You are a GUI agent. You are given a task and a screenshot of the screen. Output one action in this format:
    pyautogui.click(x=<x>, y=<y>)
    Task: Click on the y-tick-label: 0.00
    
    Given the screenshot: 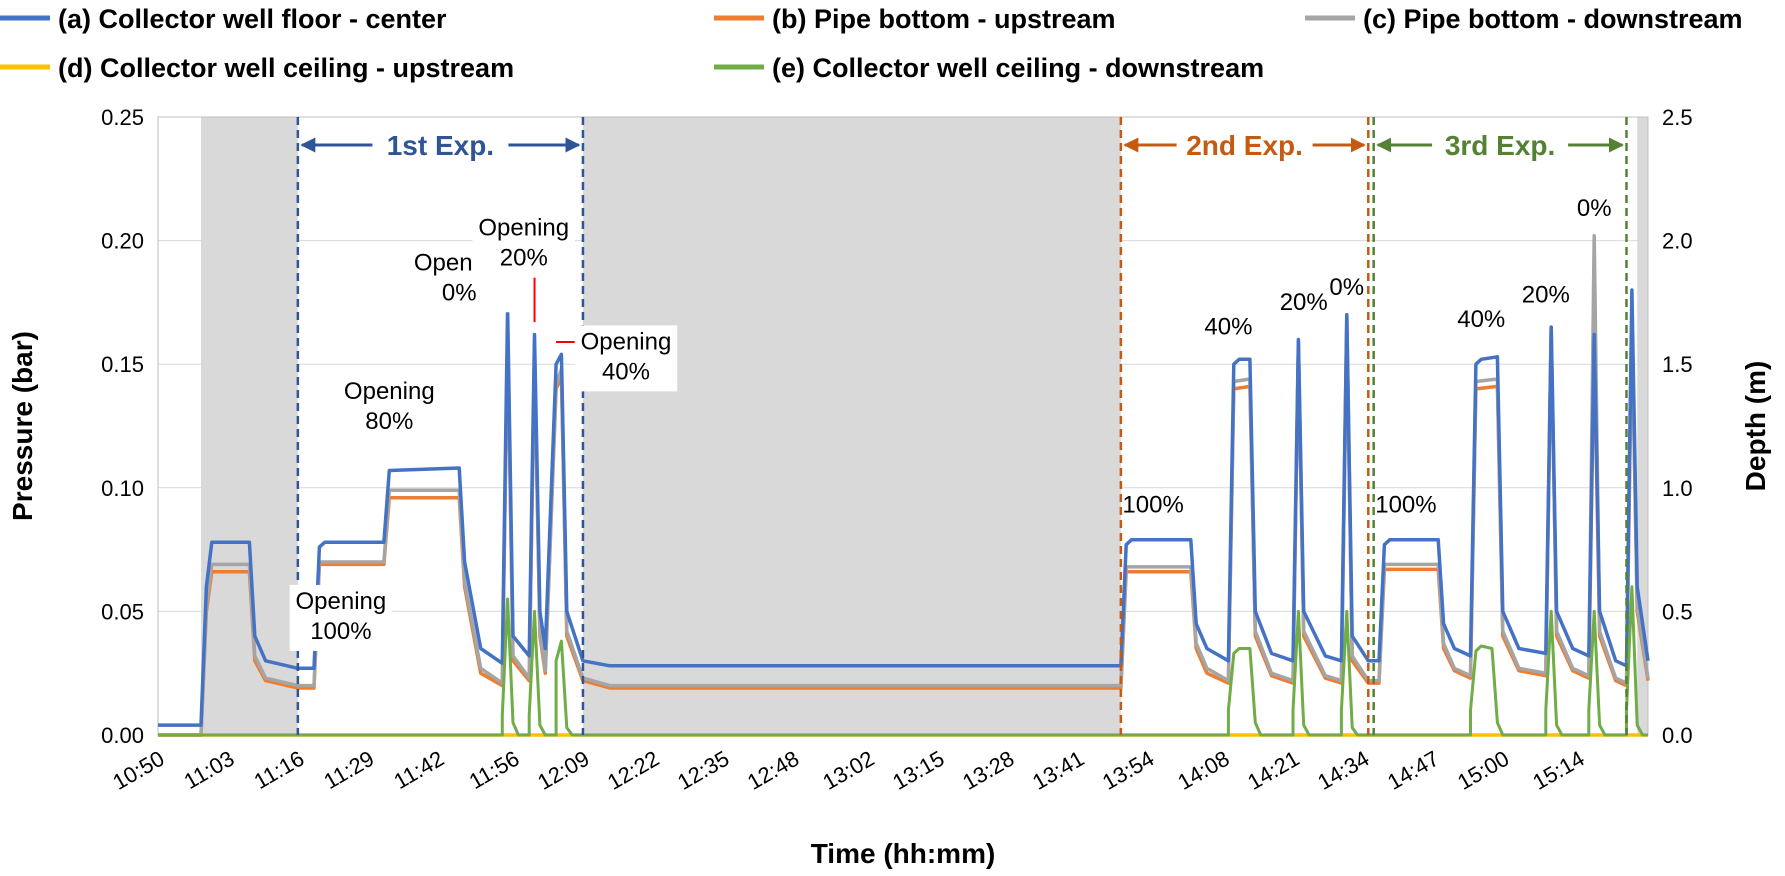 What is the action you would take?
    pyautogui.click(x=122, y=735)
    